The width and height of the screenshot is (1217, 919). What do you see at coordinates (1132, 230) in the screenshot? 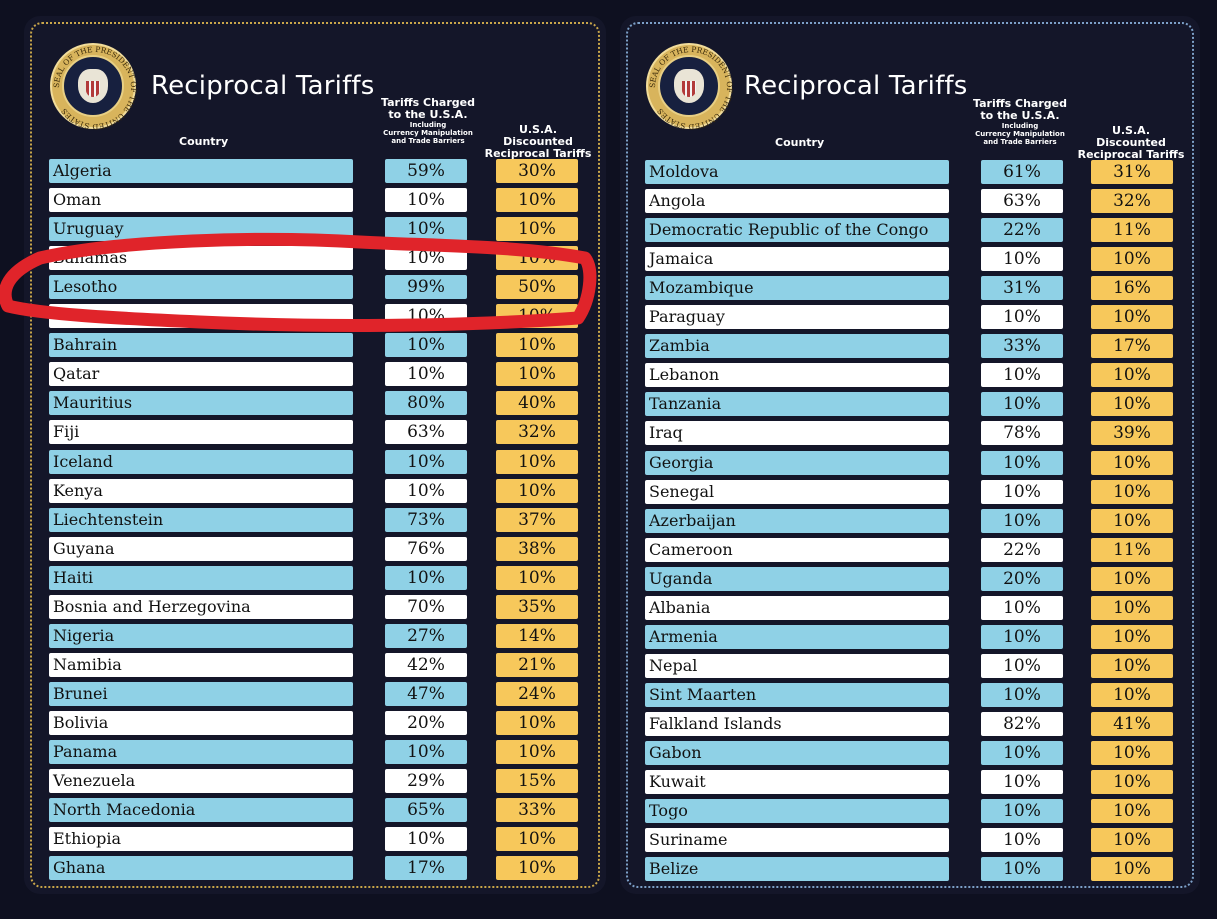
I see `discounted-tariff-cell: 11%` at bounding box center [1132, 230].